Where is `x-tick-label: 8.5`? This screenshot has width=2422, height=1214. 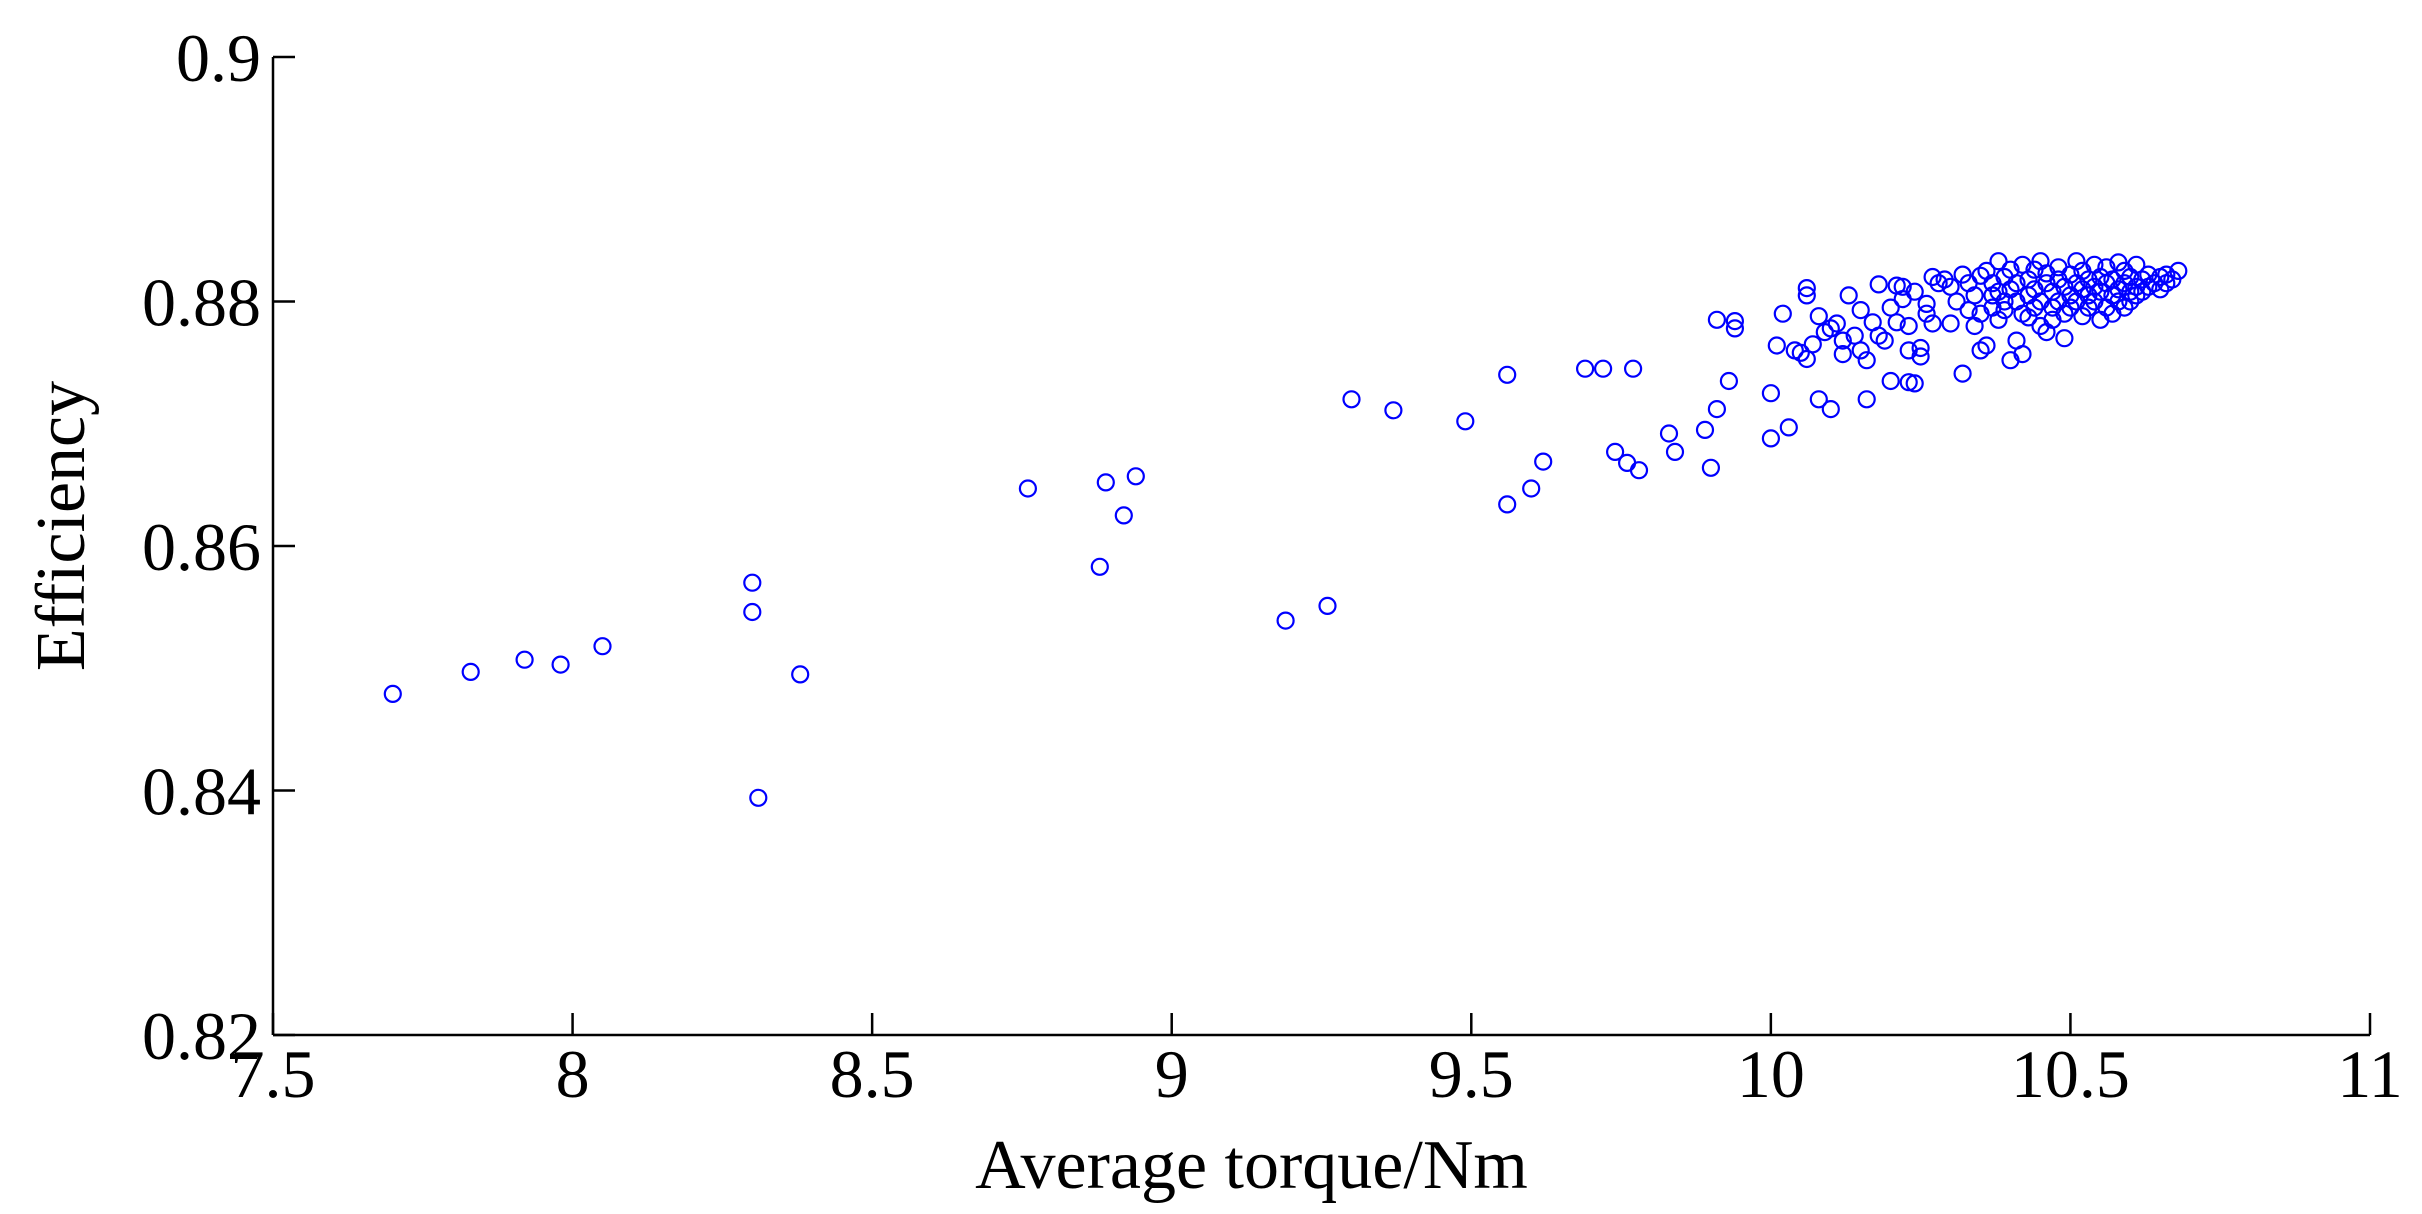 x-tick-label: 8.5 is located at coordinates (872, 1074).